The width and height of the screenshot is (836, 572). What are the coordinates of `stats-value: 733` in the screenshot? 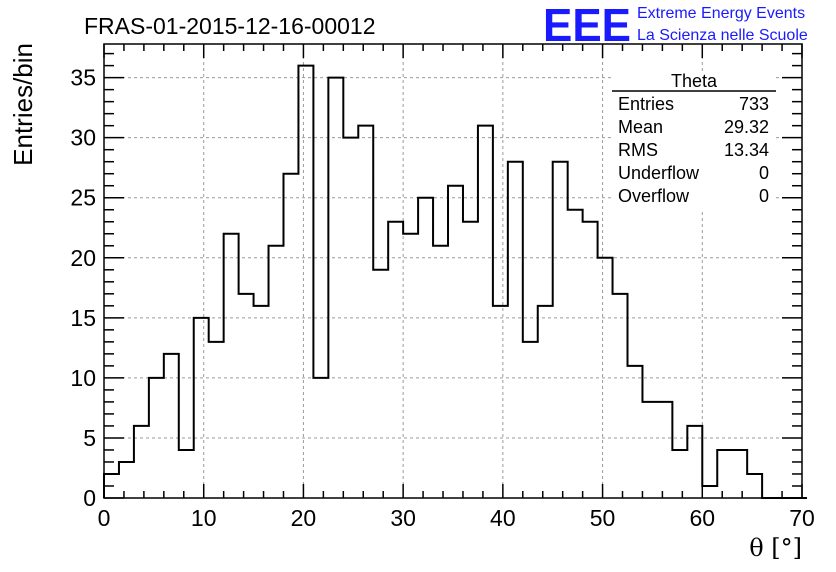 It's located at (754, 104).